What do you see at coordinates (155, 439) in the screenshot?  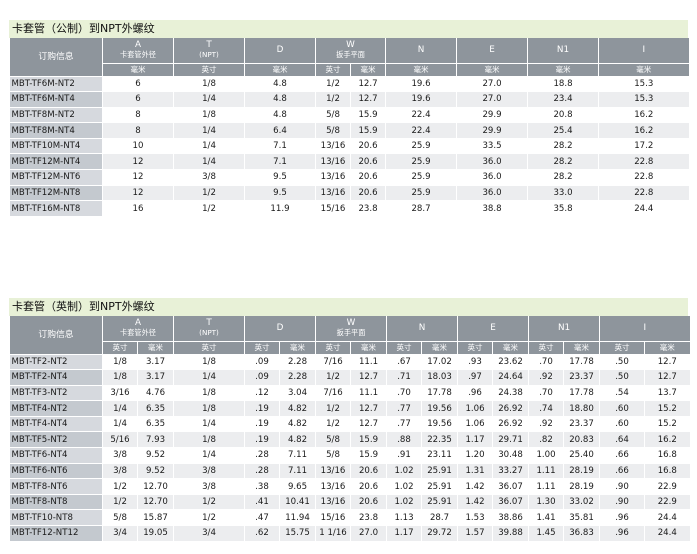 I see `value-cell: 7.93` at bounding box center [155, 439].